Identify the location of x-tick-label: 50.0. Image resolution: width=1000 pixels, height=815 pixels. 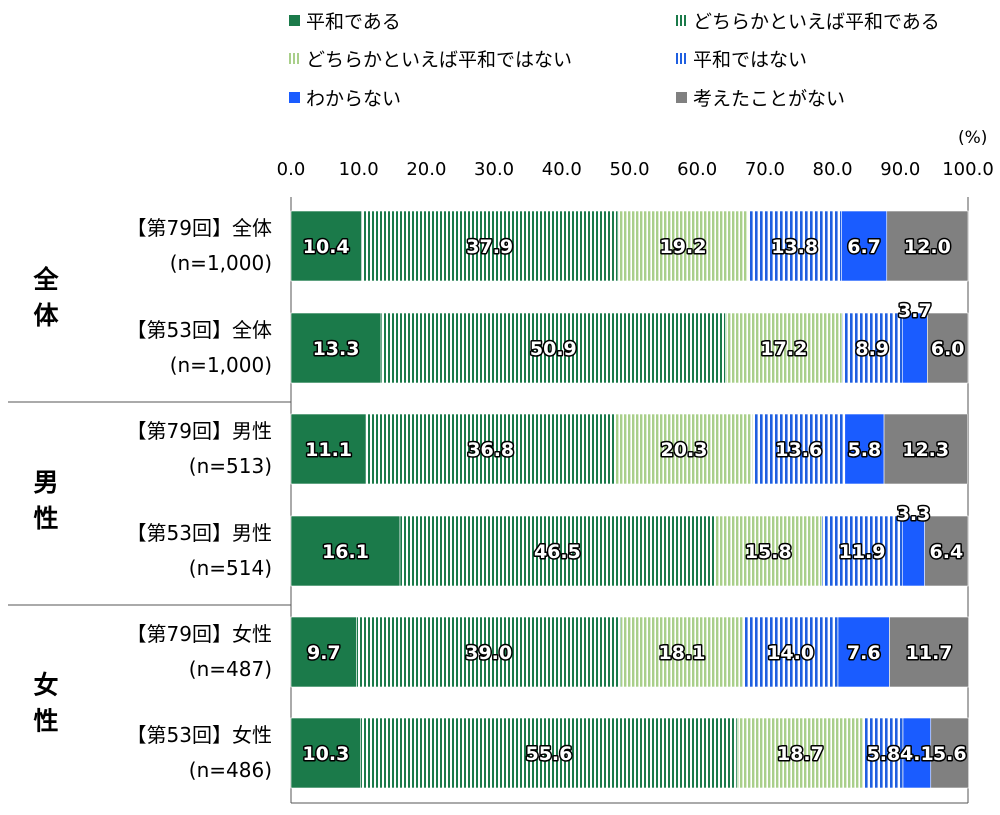
(629, 169).